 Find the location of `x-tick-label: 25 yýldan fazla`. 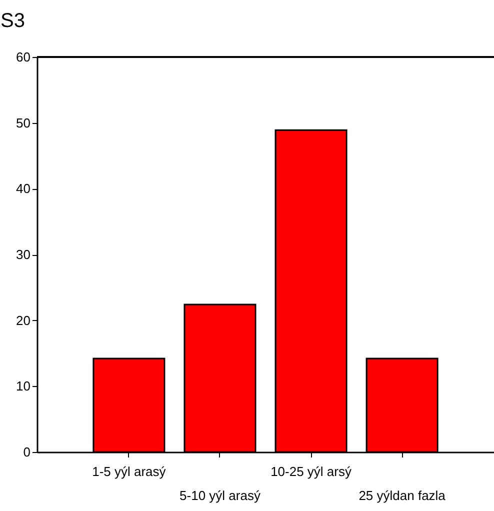

x-tick-label: 25 yýldan fazla is located at coordinates (402, 495).